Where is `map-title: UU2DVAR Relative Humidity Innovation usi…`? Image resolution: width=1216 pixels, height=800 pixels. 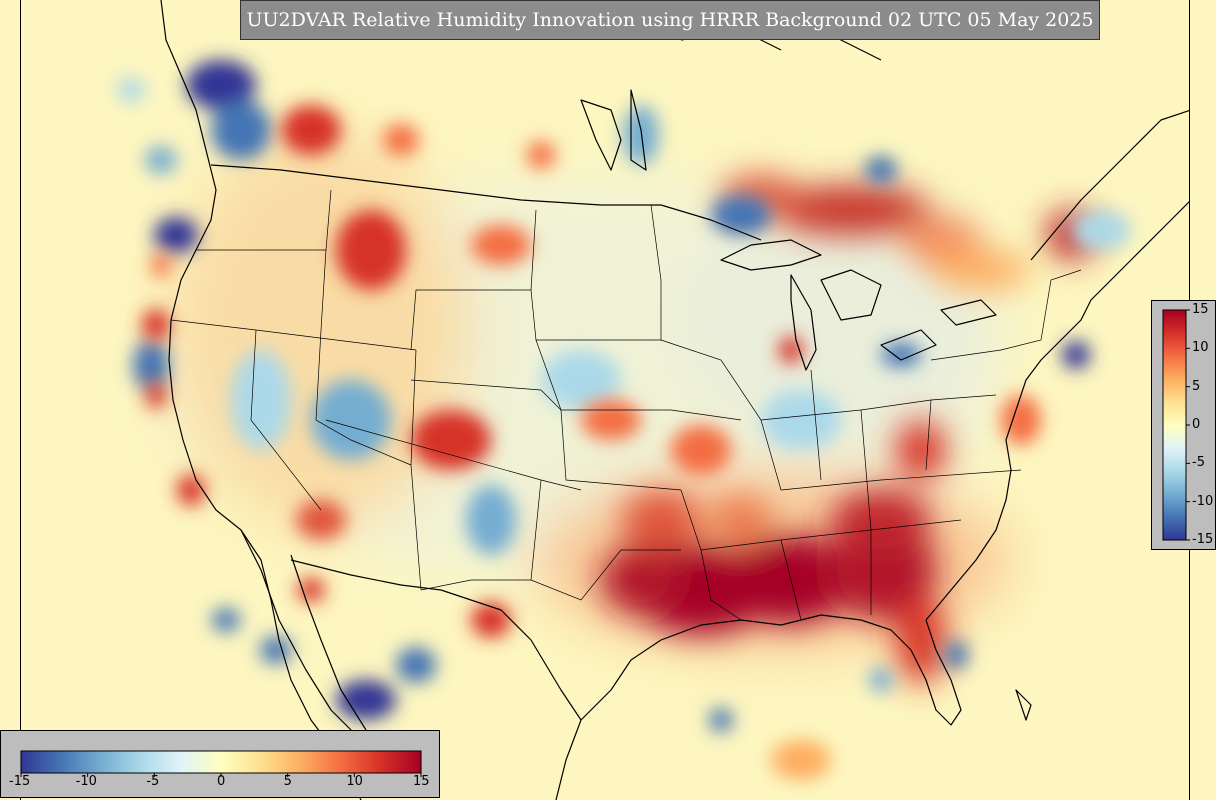 map-title: UU2DVAR Relative Humidity Innovation usi… is located at coordinates (670, 20).